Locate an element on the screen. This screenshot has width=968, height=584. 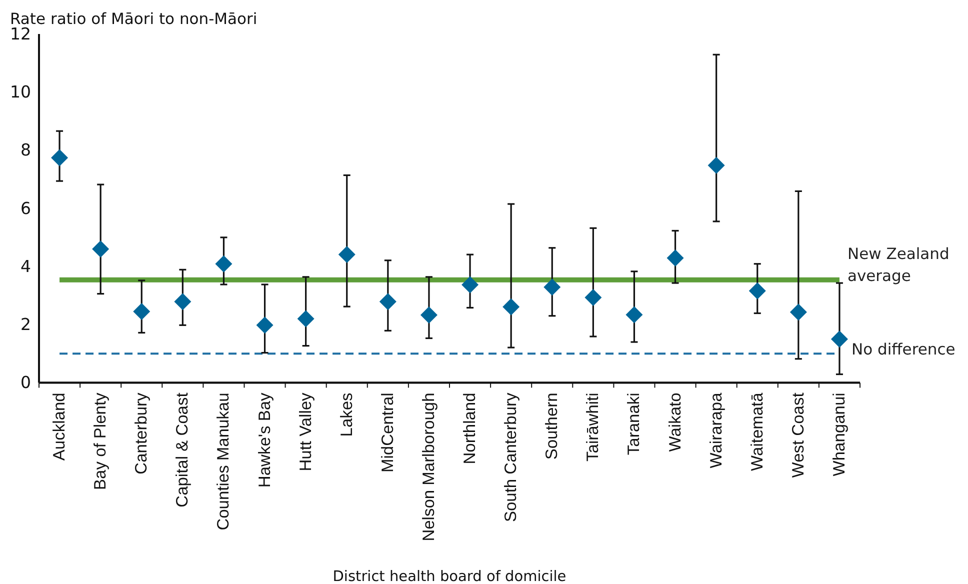
x-tick-label: Canterbury is located at coordinates (141, 433).